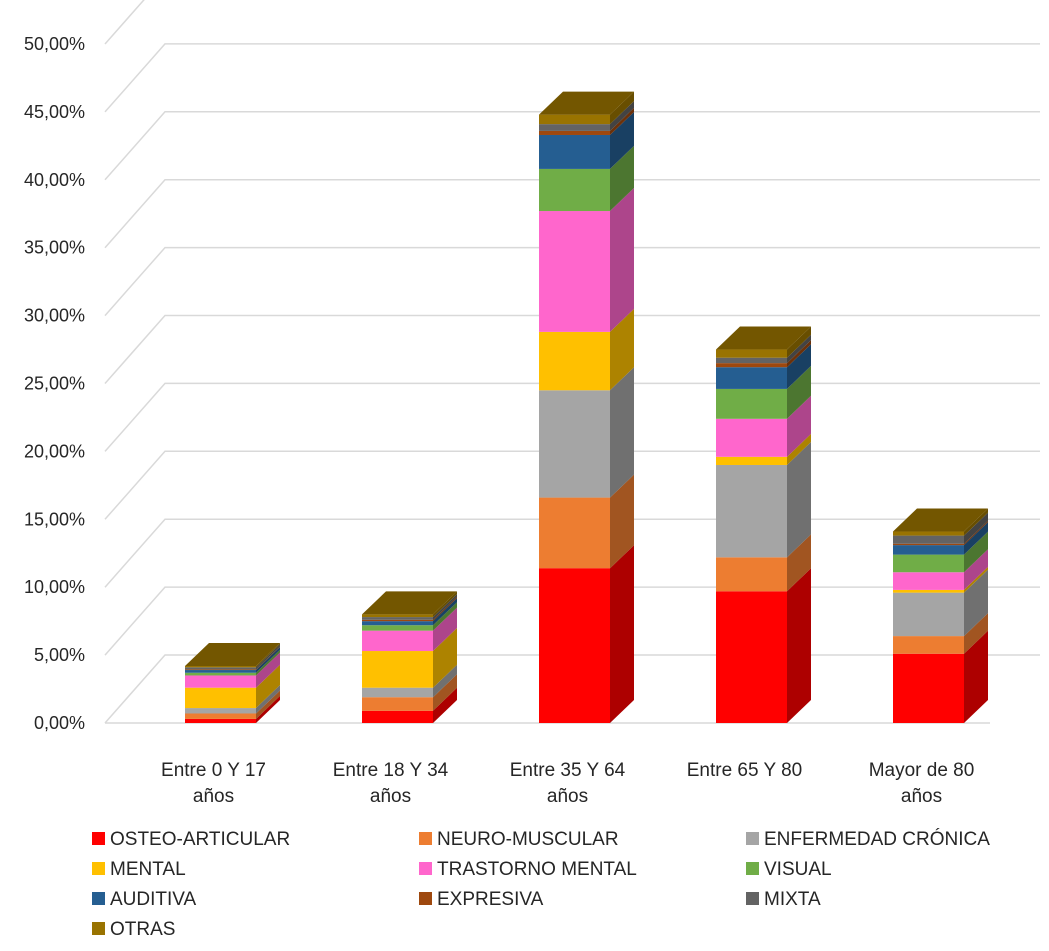 The width and height of the screenshot is (1049, 951). Describe the element at coordinates (528, 839) in the screenshot. I see `legend-label: NEURO-MUSCULAR` at that location.